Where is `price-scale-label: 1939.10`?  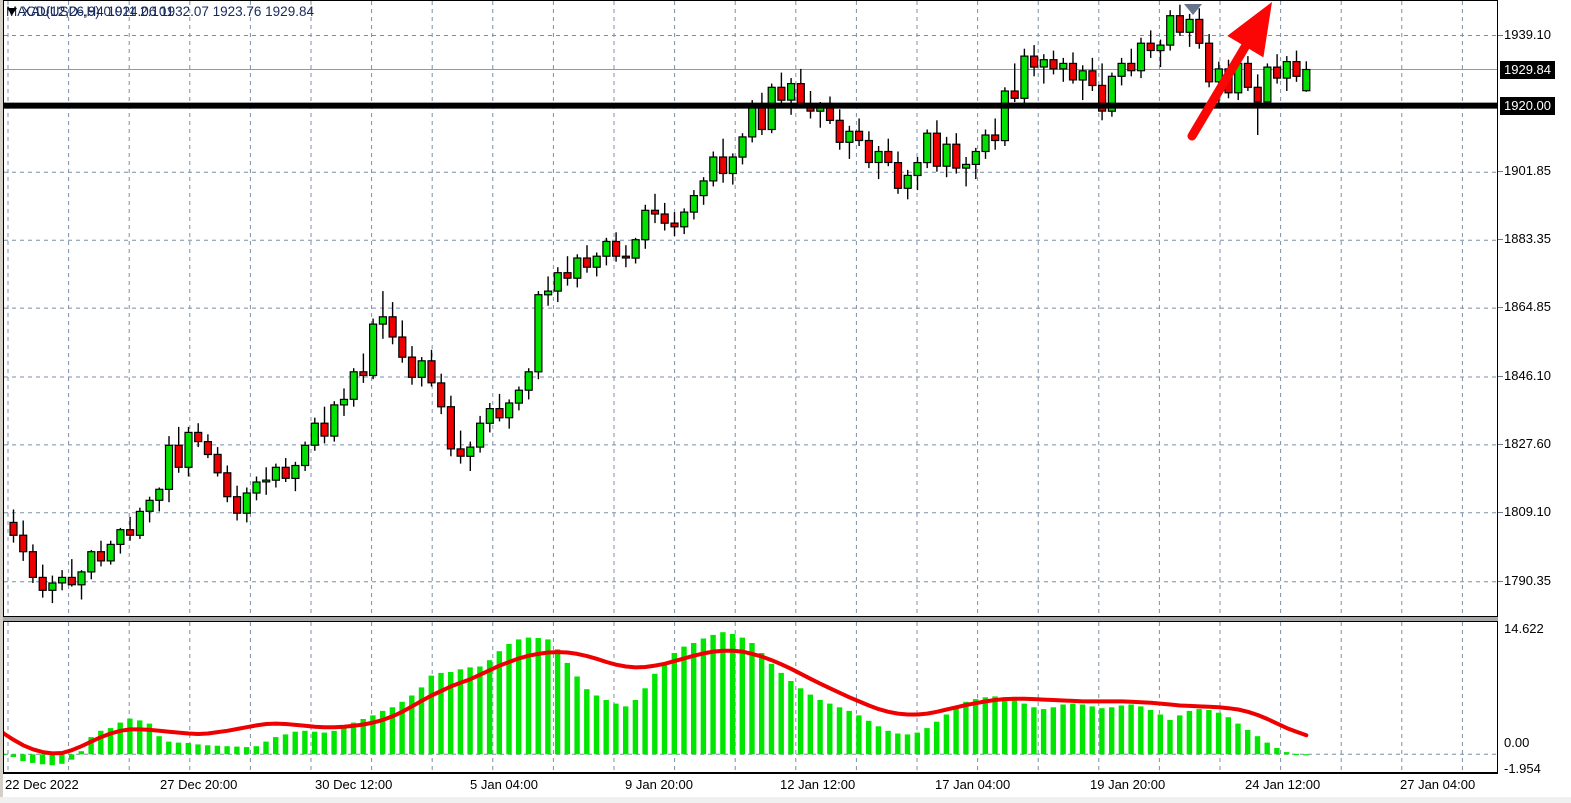 price-scale-label: 1939.10 is located at coordinates (1527, 34).